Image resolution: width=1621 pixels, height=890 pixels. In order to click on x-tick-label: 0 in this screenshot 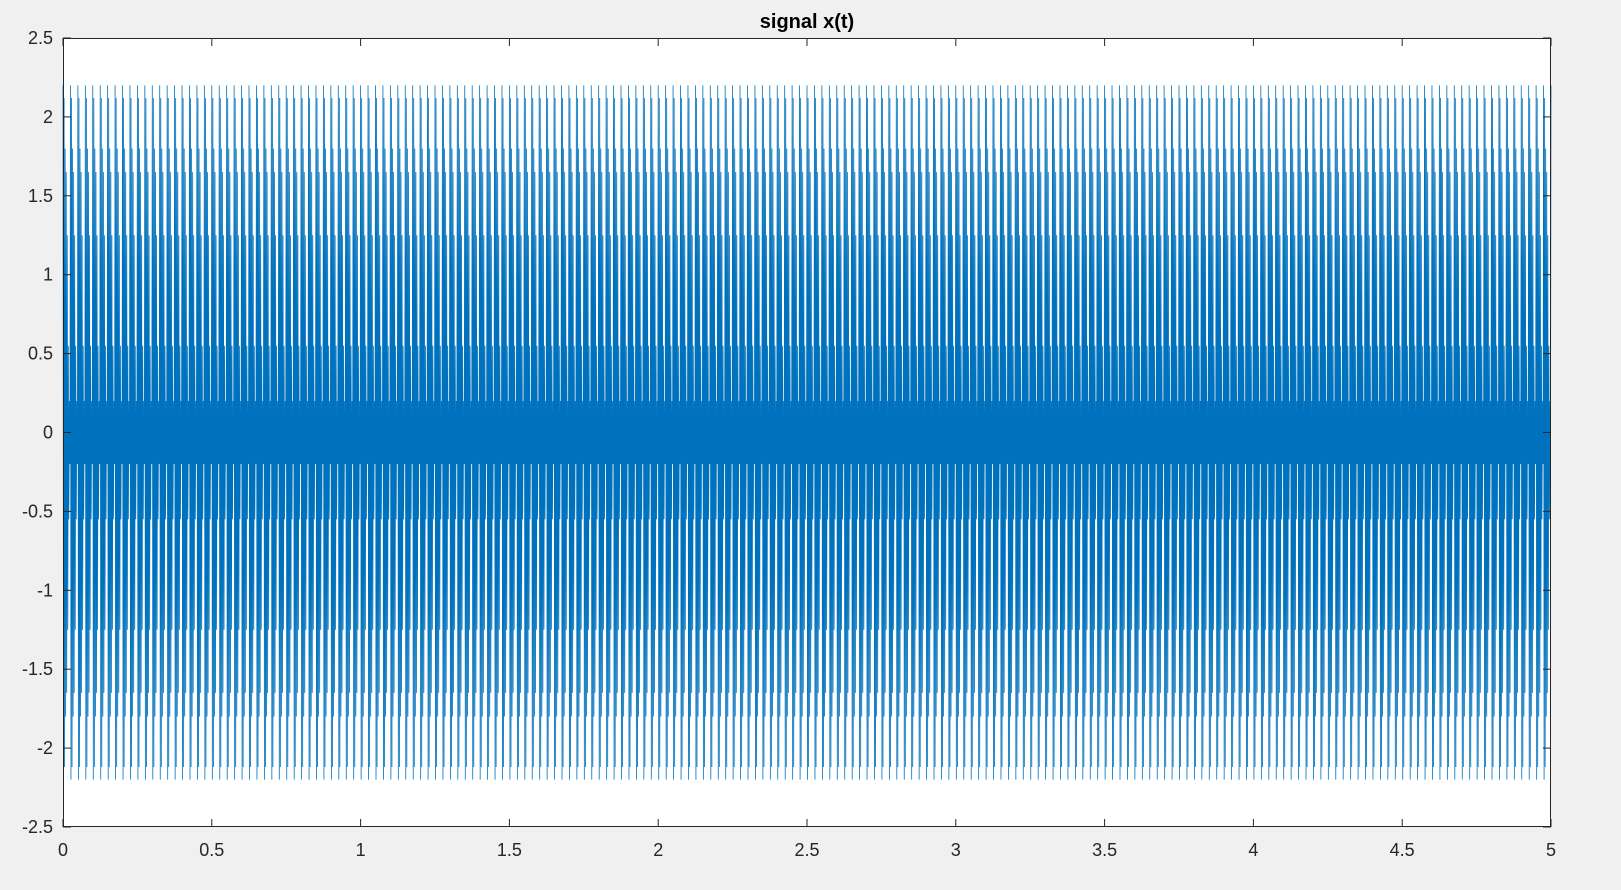, I will do `click(63, 850)`.